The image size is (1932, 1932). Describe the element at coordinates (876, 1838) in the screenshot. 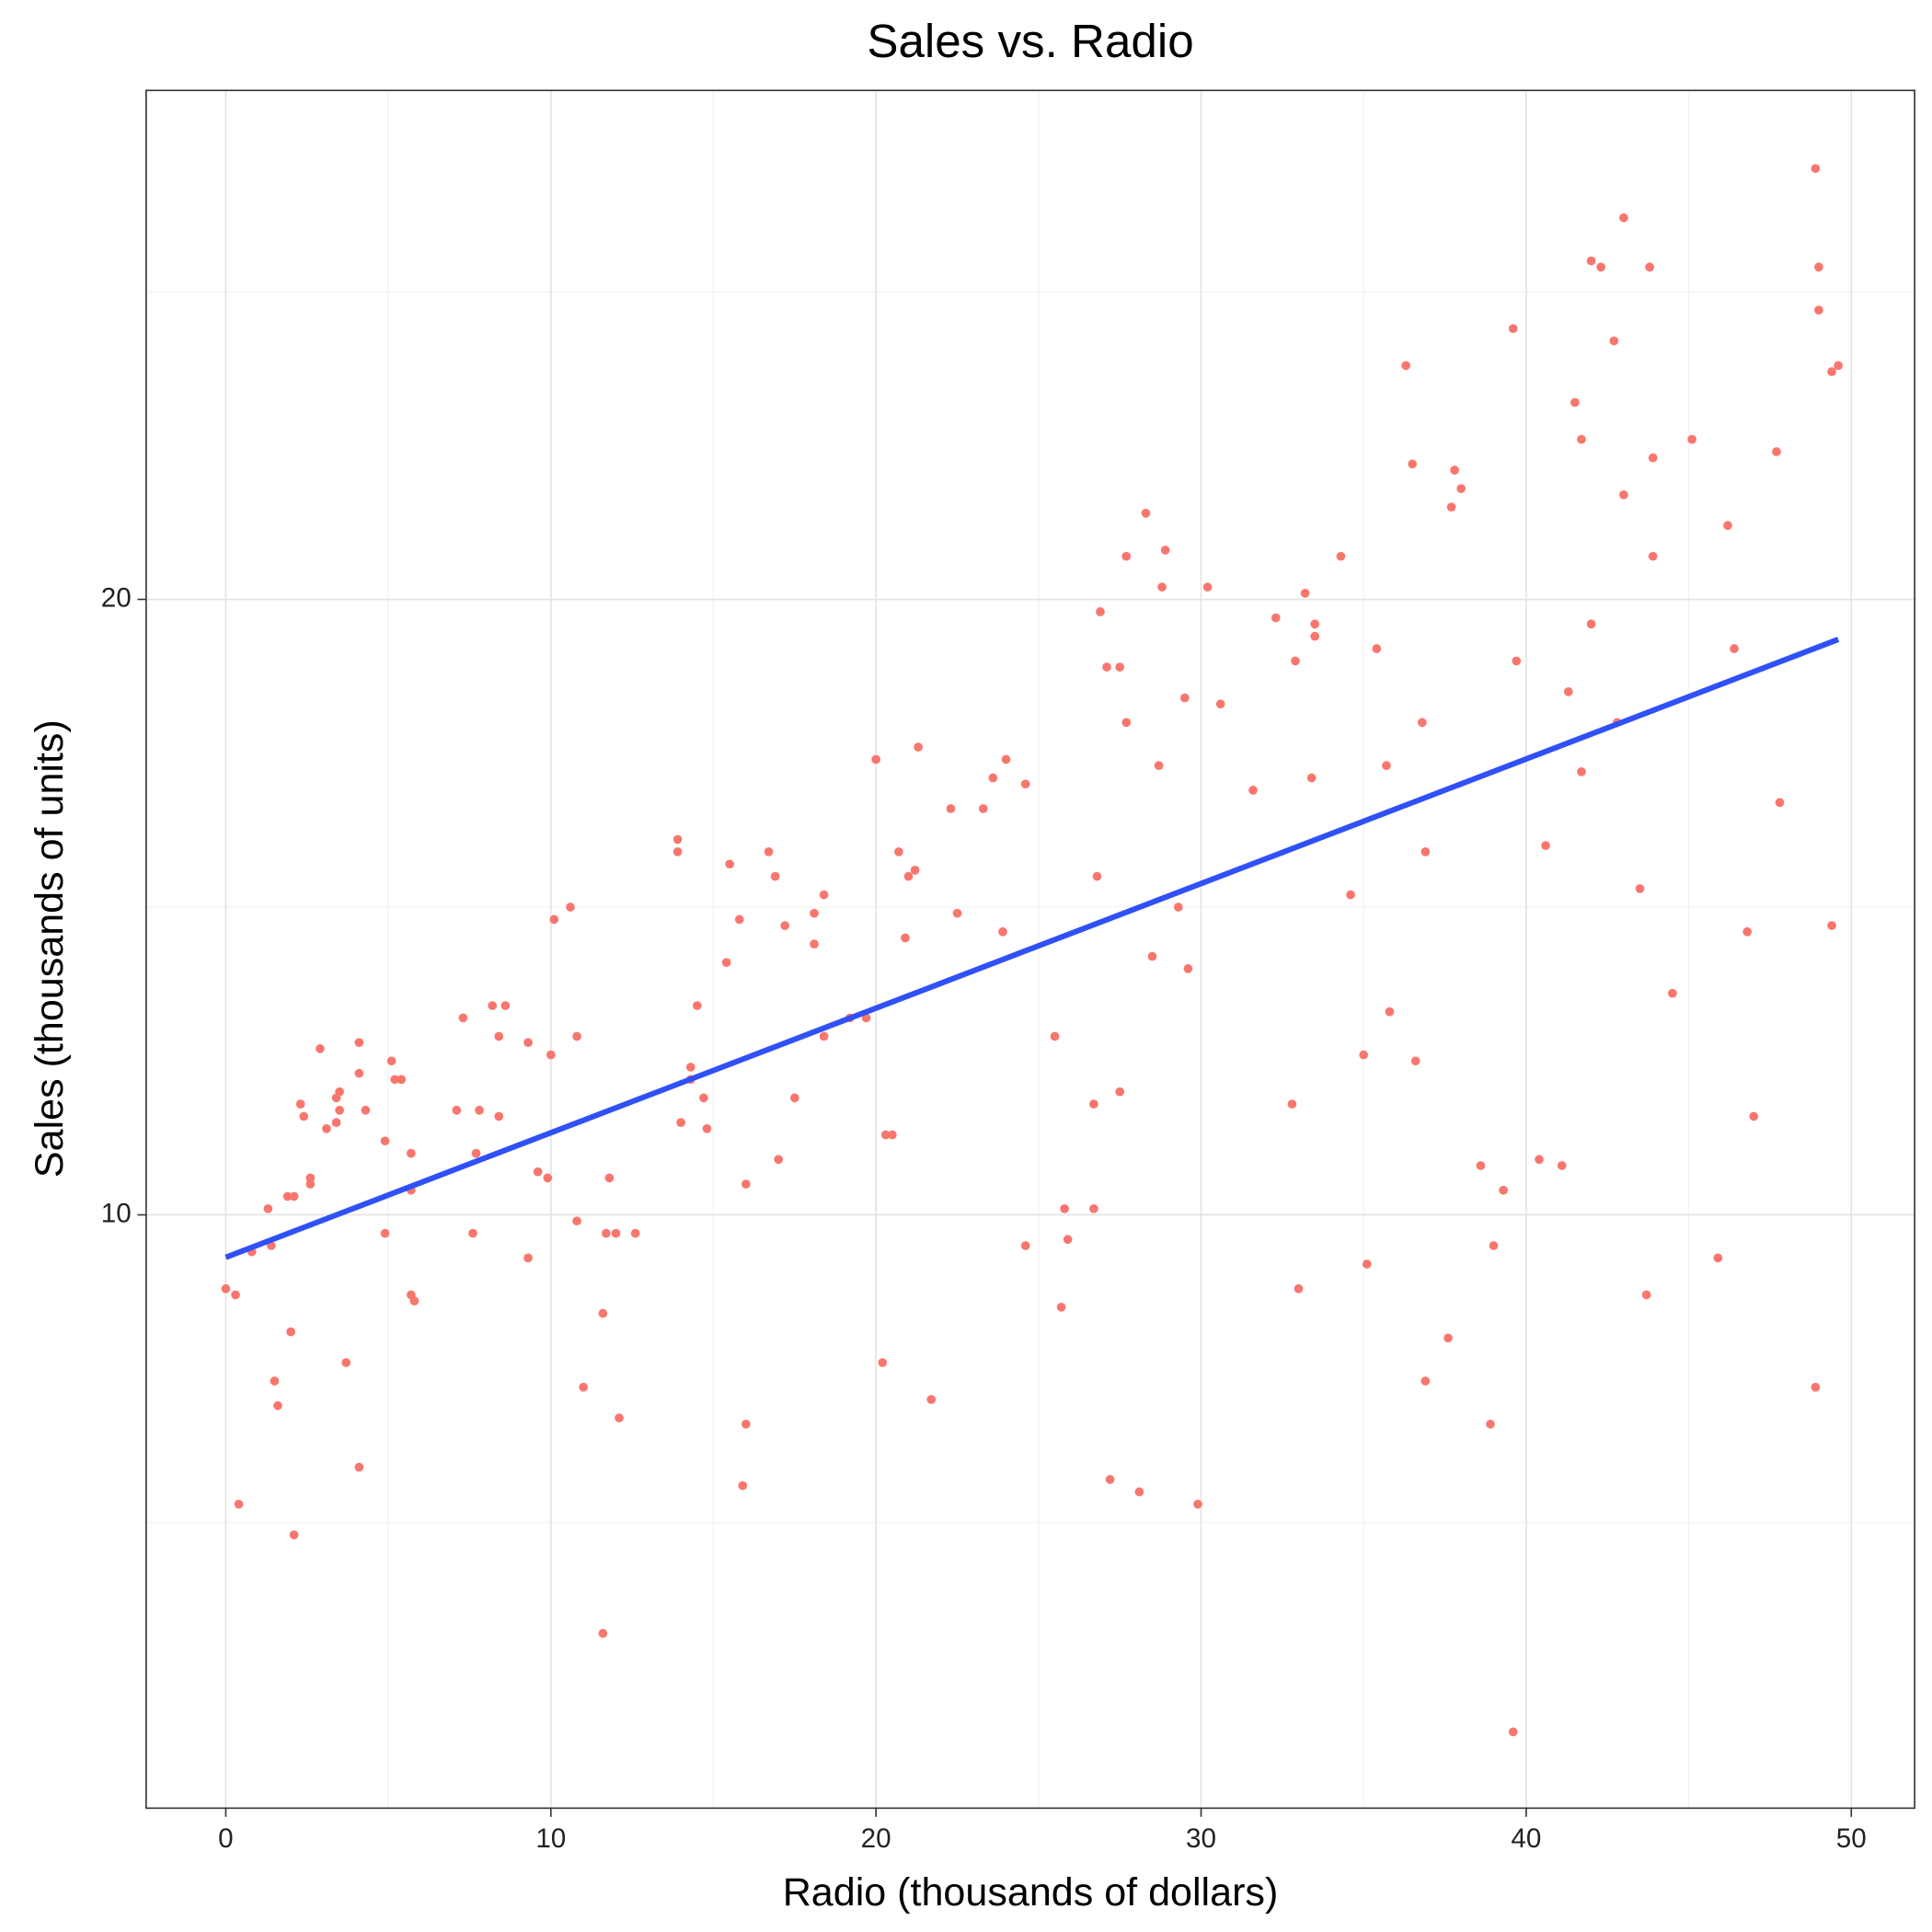

I see `x-tick-label: 20` at that location.